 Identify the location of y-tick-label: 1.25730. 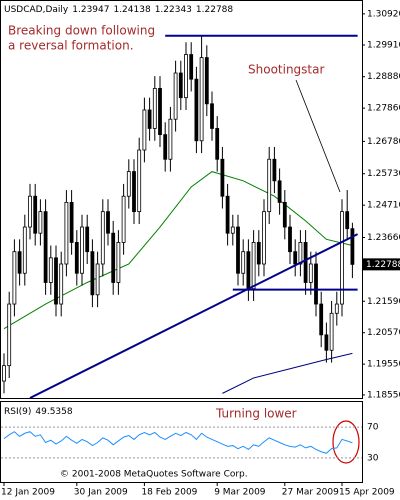
(383, 174).